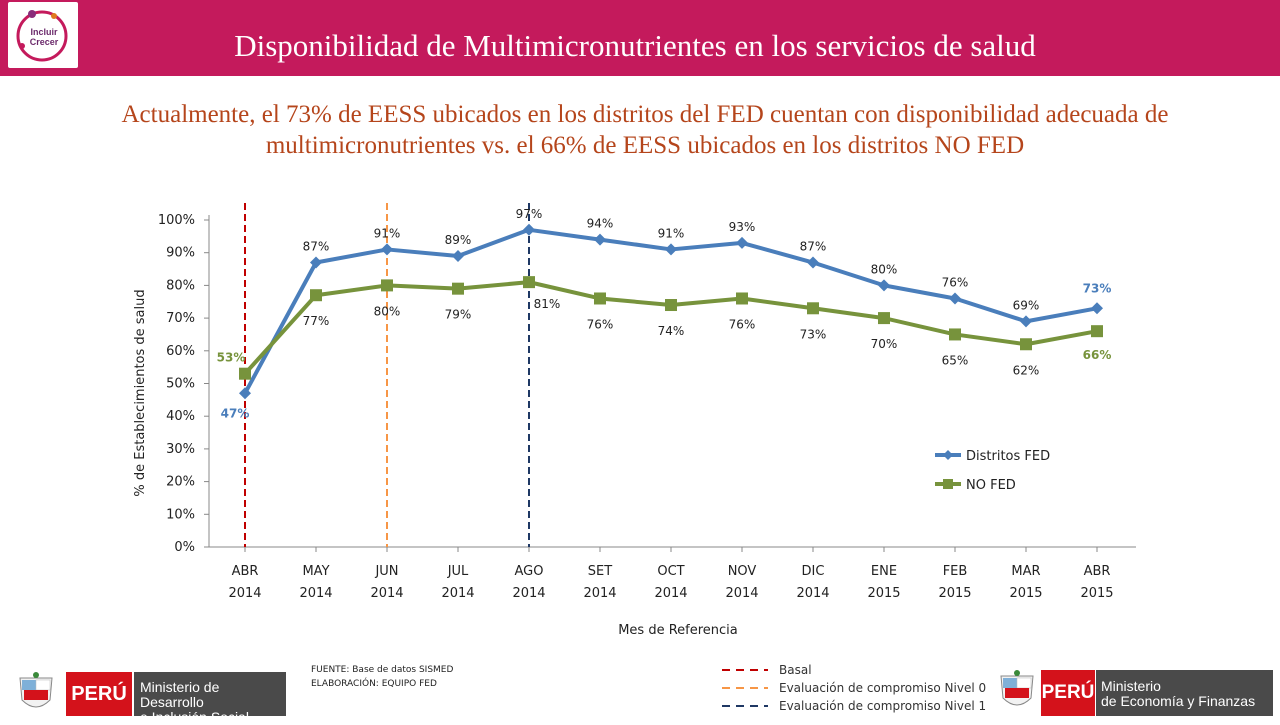  I want to click on x-tick-label-month: ENE, so click(884, 571).